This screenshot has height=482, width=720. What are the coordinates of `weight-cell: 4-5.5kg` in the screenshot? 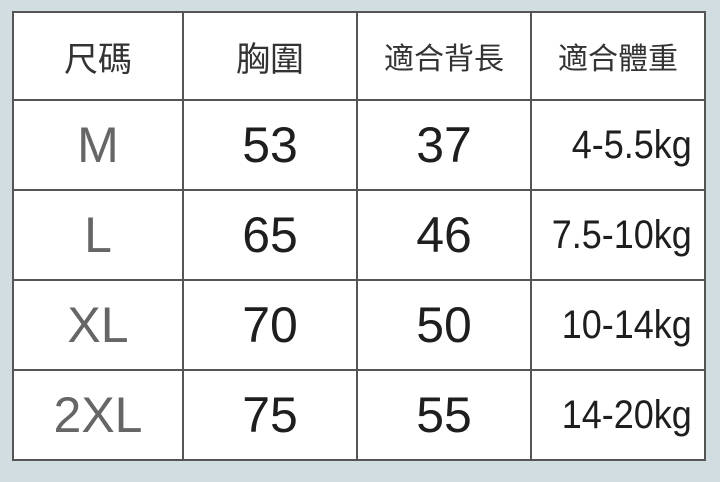 It's located at (618, 145).